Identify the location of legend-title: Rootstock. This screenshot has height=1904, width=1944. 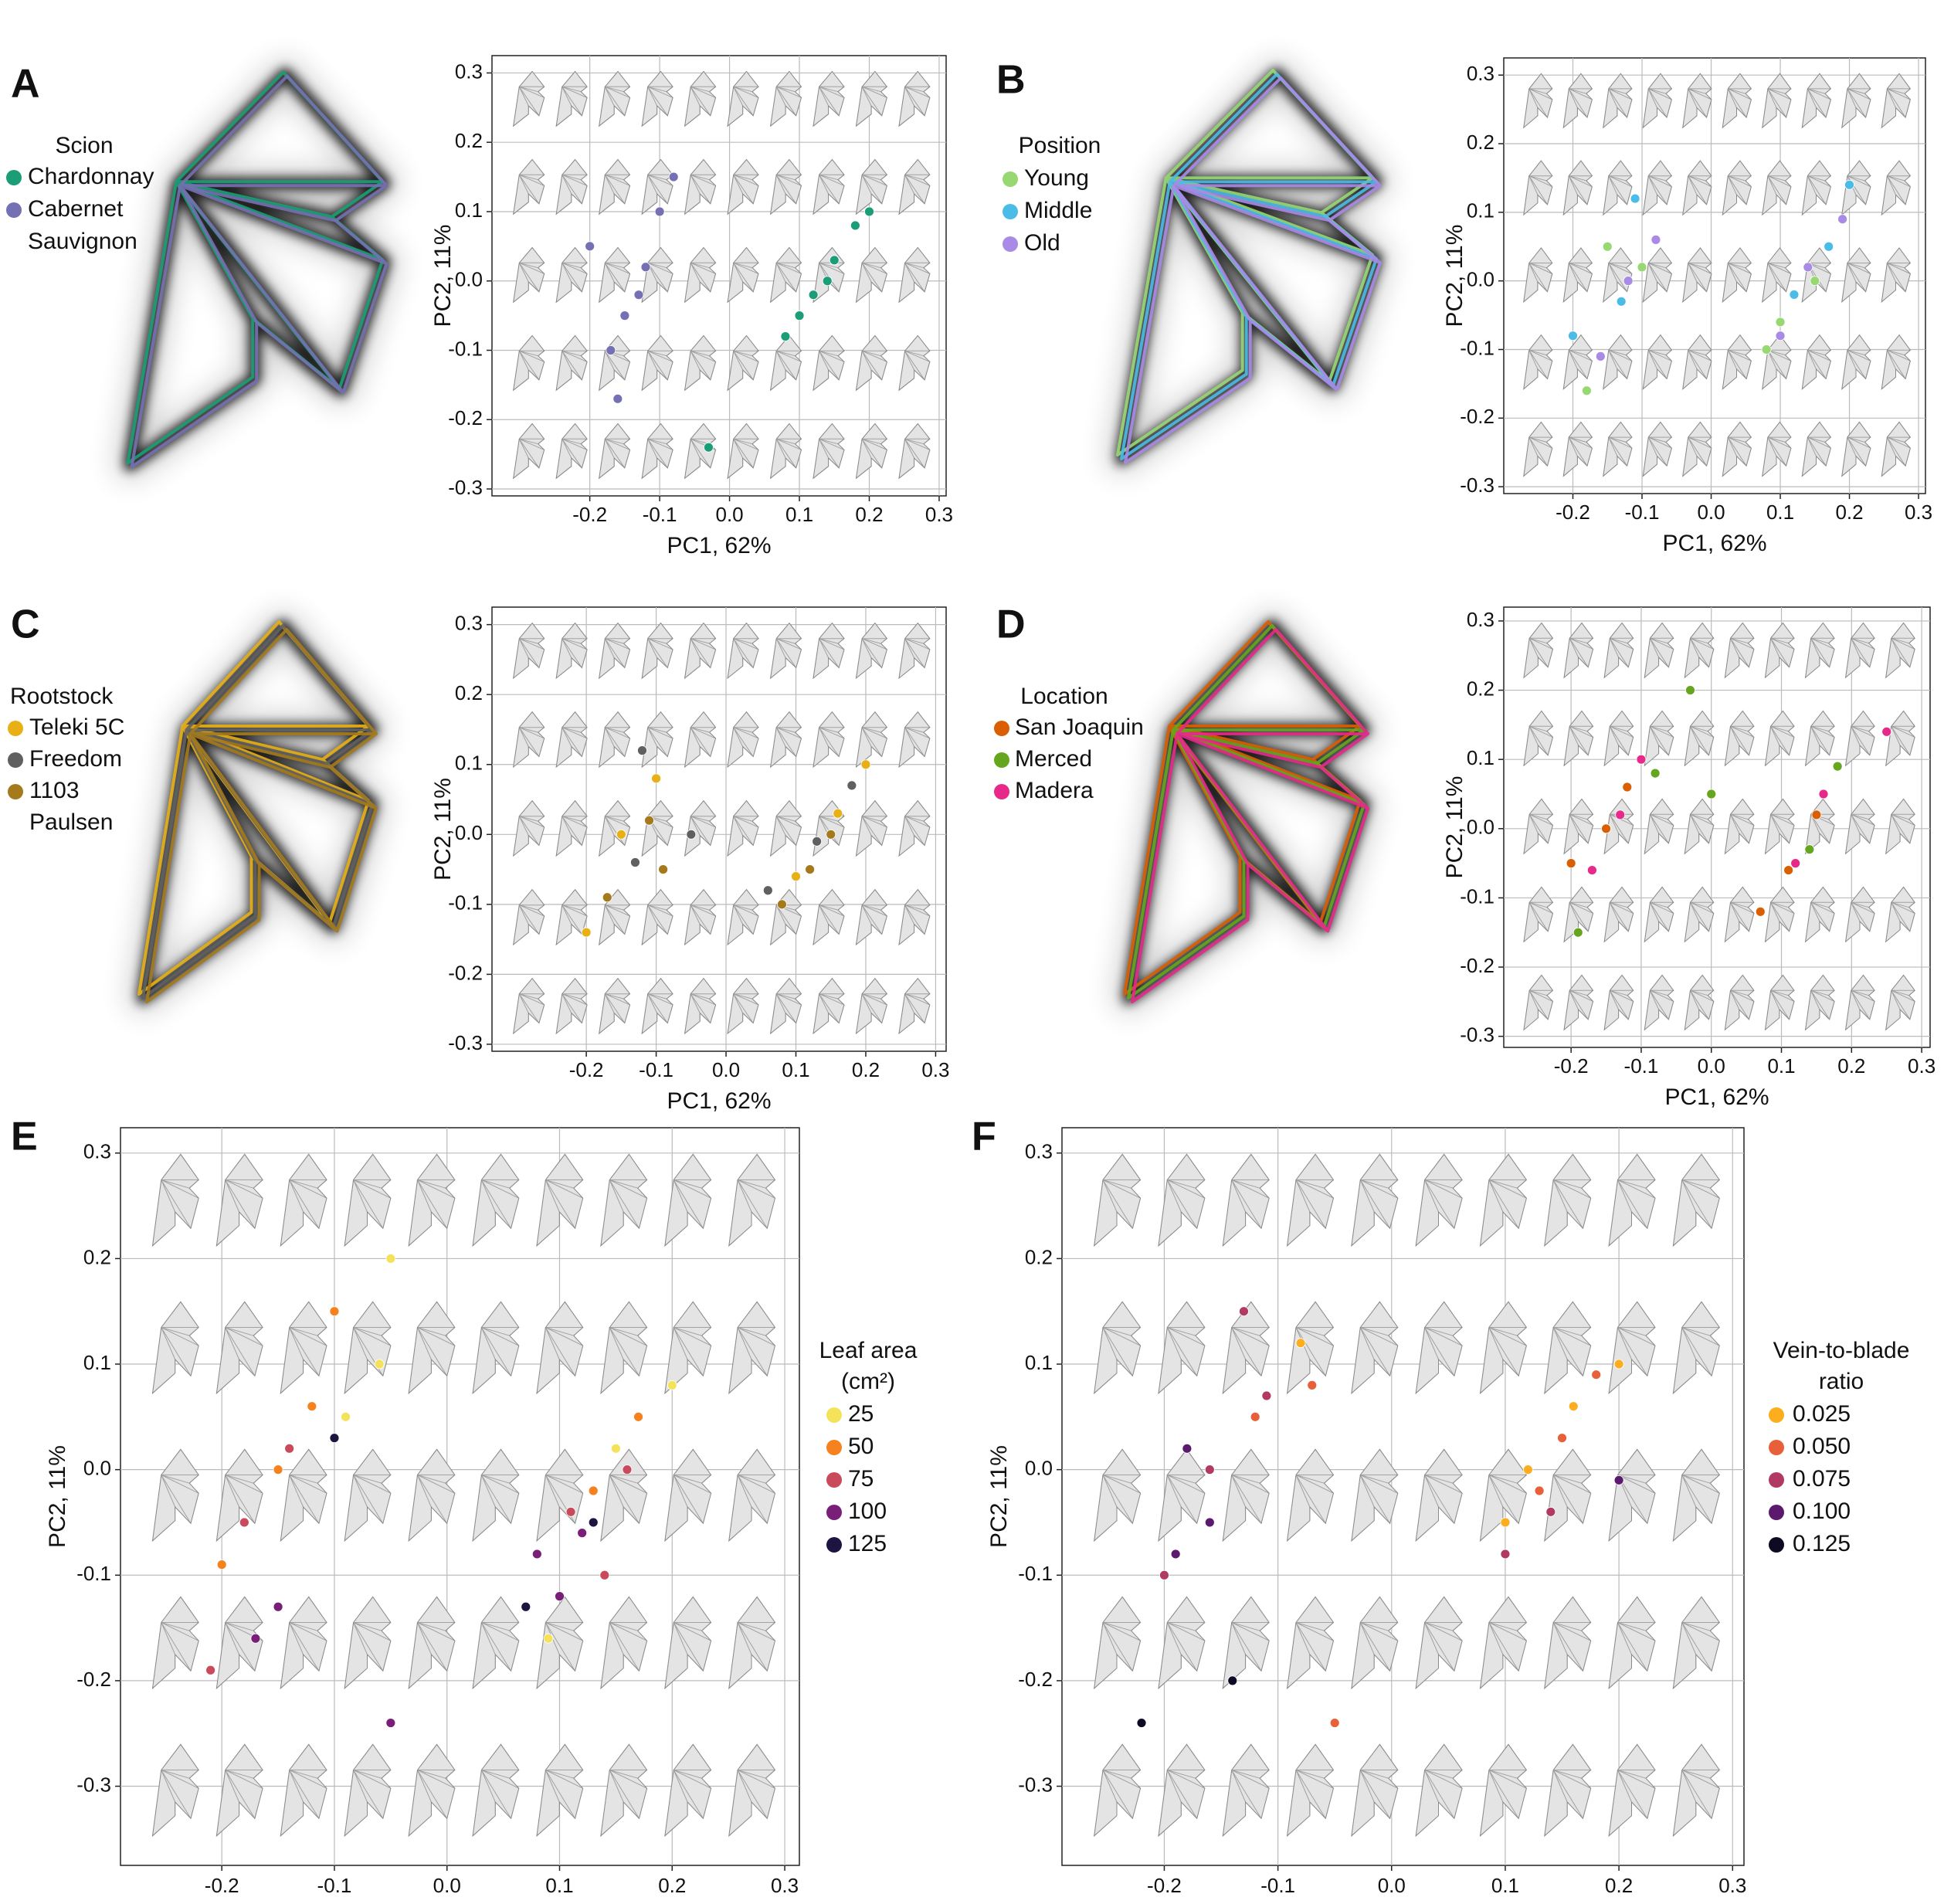
(62, 696).